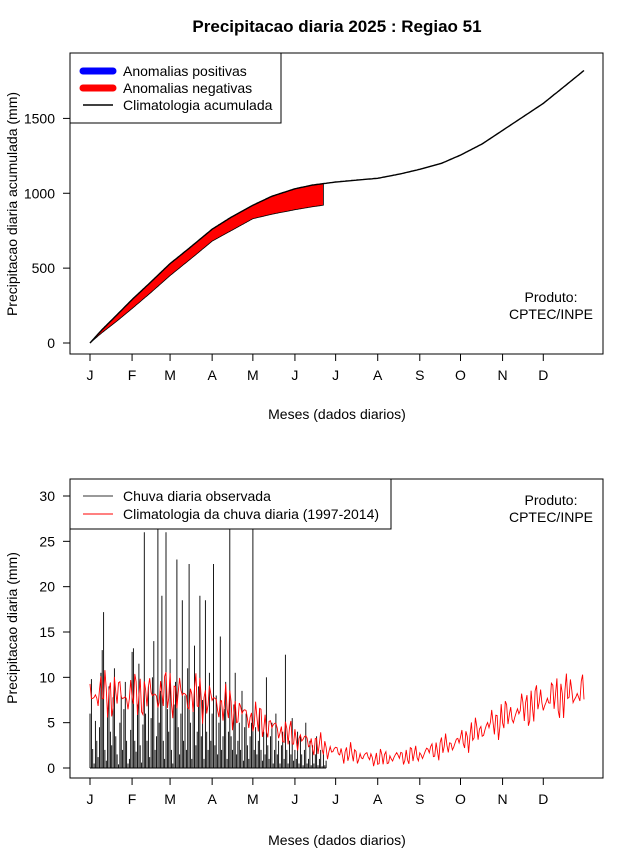 This screenshot has height=850, width=640. I want to click on cumulative-produto-label: Produto:, so click(551, 297).